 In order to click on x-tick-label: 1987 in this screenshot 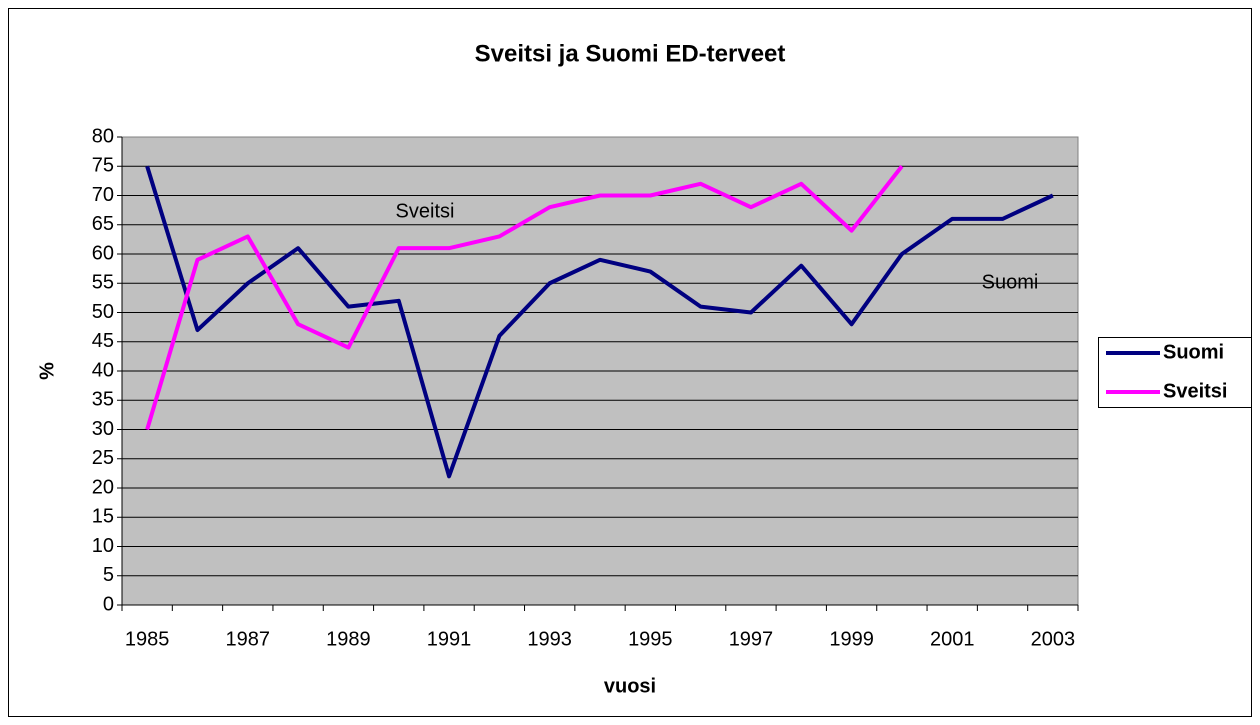, I will do `click(248, 639)`.